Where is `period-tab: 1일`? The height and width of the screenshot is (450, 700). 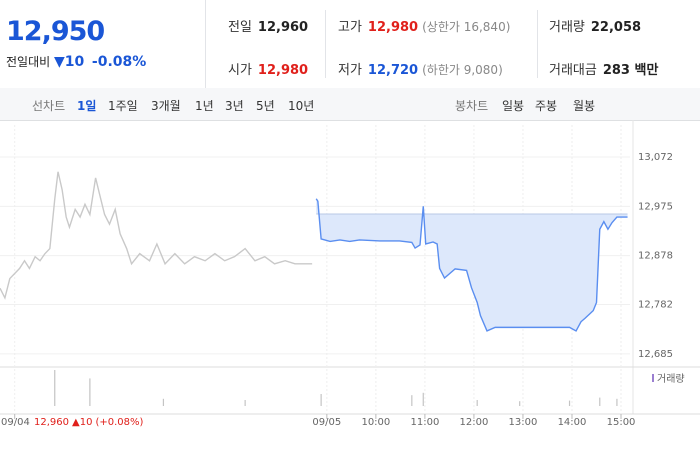 period-tab: 1일 is located at coordinates (87, 106).